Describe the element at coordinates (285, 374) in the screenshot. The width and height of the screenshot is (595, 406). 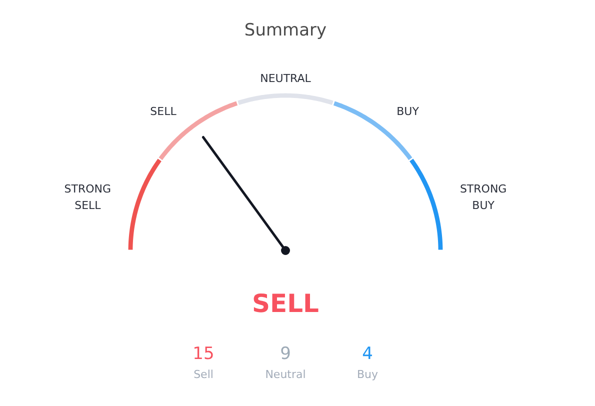
I see `category-label: Neutral` at that location.